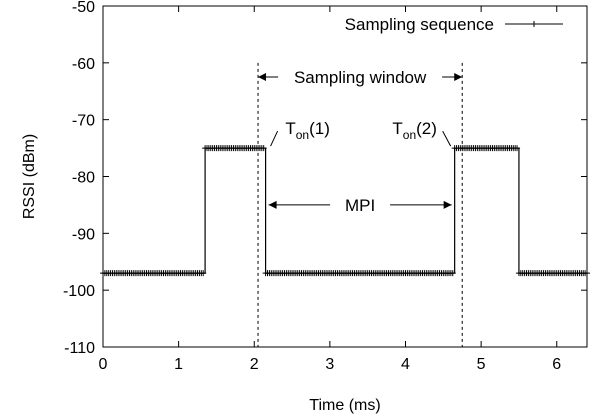 The image size is (593, 415). I want to click on ton1-suffix: (1), so click(319, 128).